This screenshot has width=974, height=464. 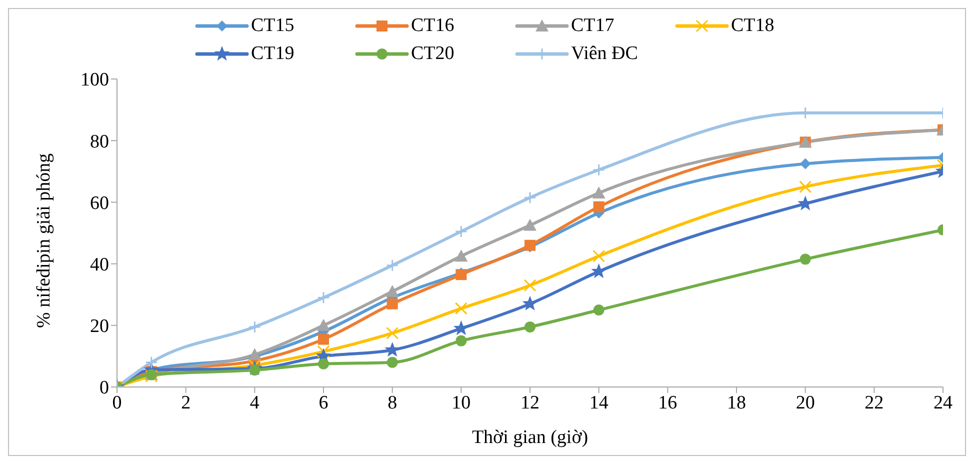 What do you see at coordinates (99, 265) in the screenshot?
I see `y-tick-label: 40` at bounding box center [99, 265].